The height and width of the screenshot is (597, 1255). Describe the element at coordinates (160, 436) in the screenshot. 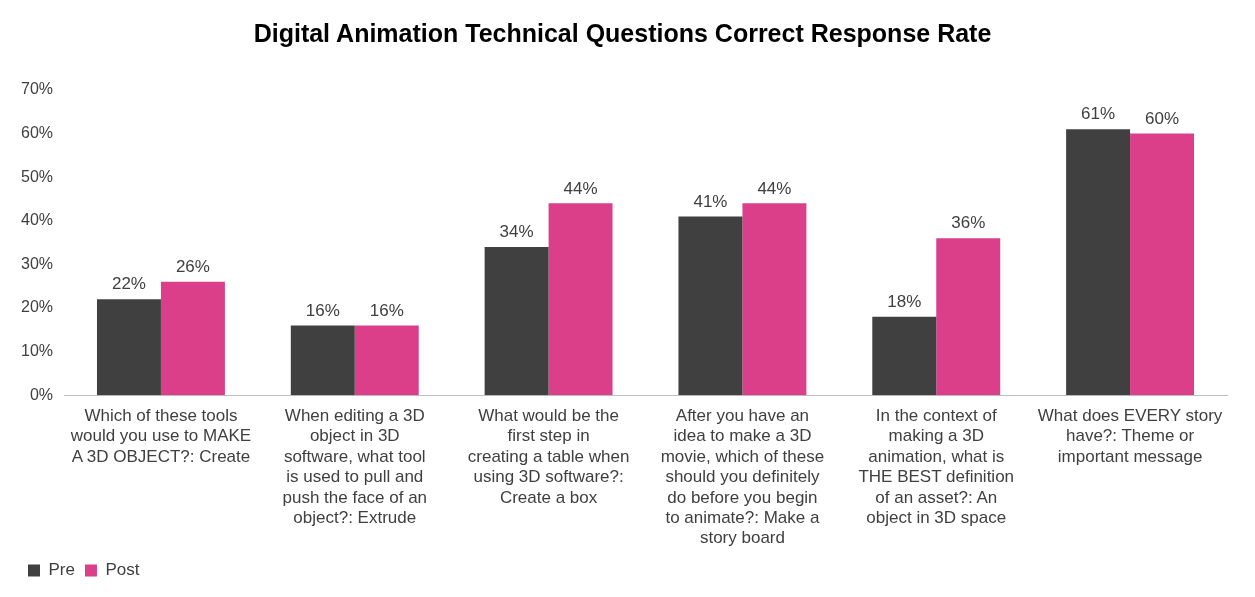

I see `x-tick-label: Which of these tools would you use to MAKE A 3D OBJECT?: Create` at that location.